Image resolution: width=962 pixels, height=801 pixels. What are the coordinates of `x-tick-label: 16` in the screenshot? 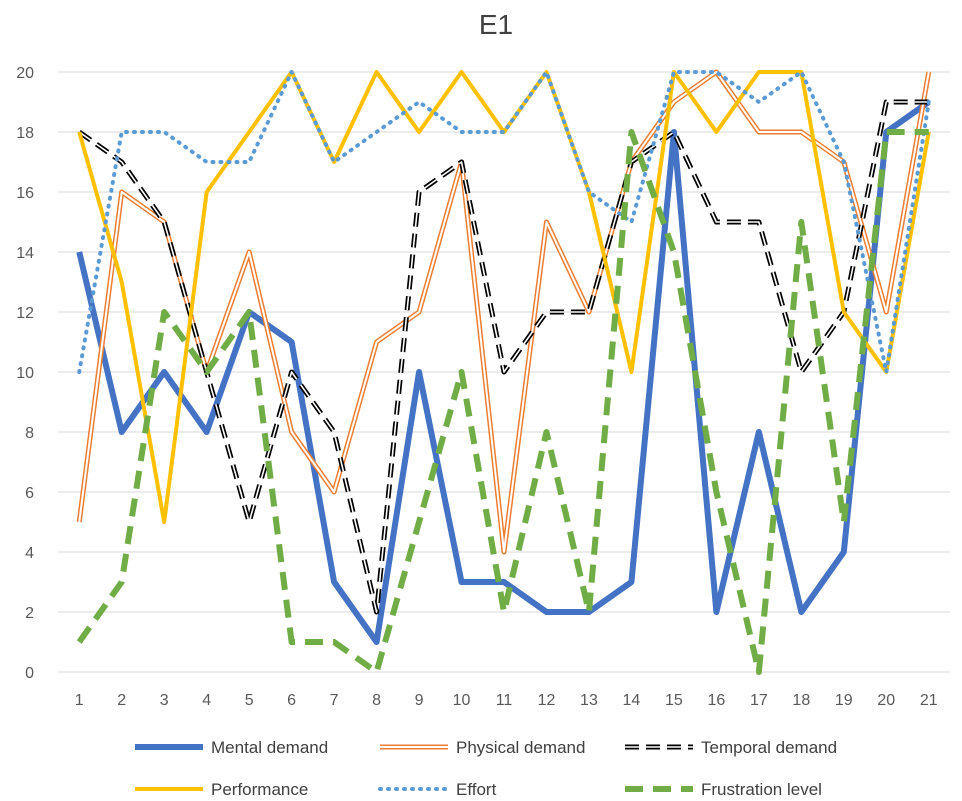 It's located at (716, 700).